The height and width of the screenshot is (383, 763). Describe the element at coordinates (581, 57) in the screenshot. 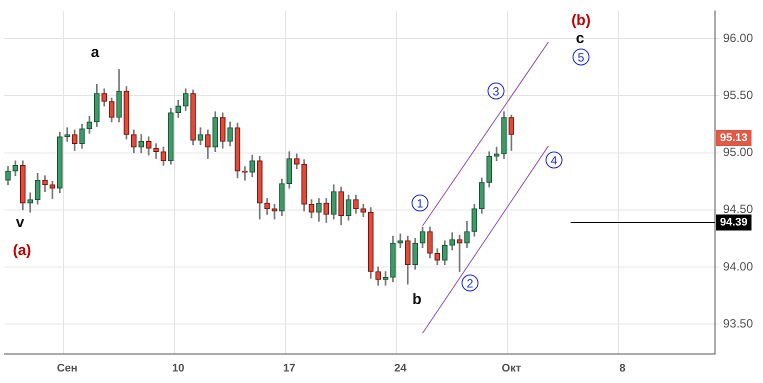

I see `annotation: 5` at that location.